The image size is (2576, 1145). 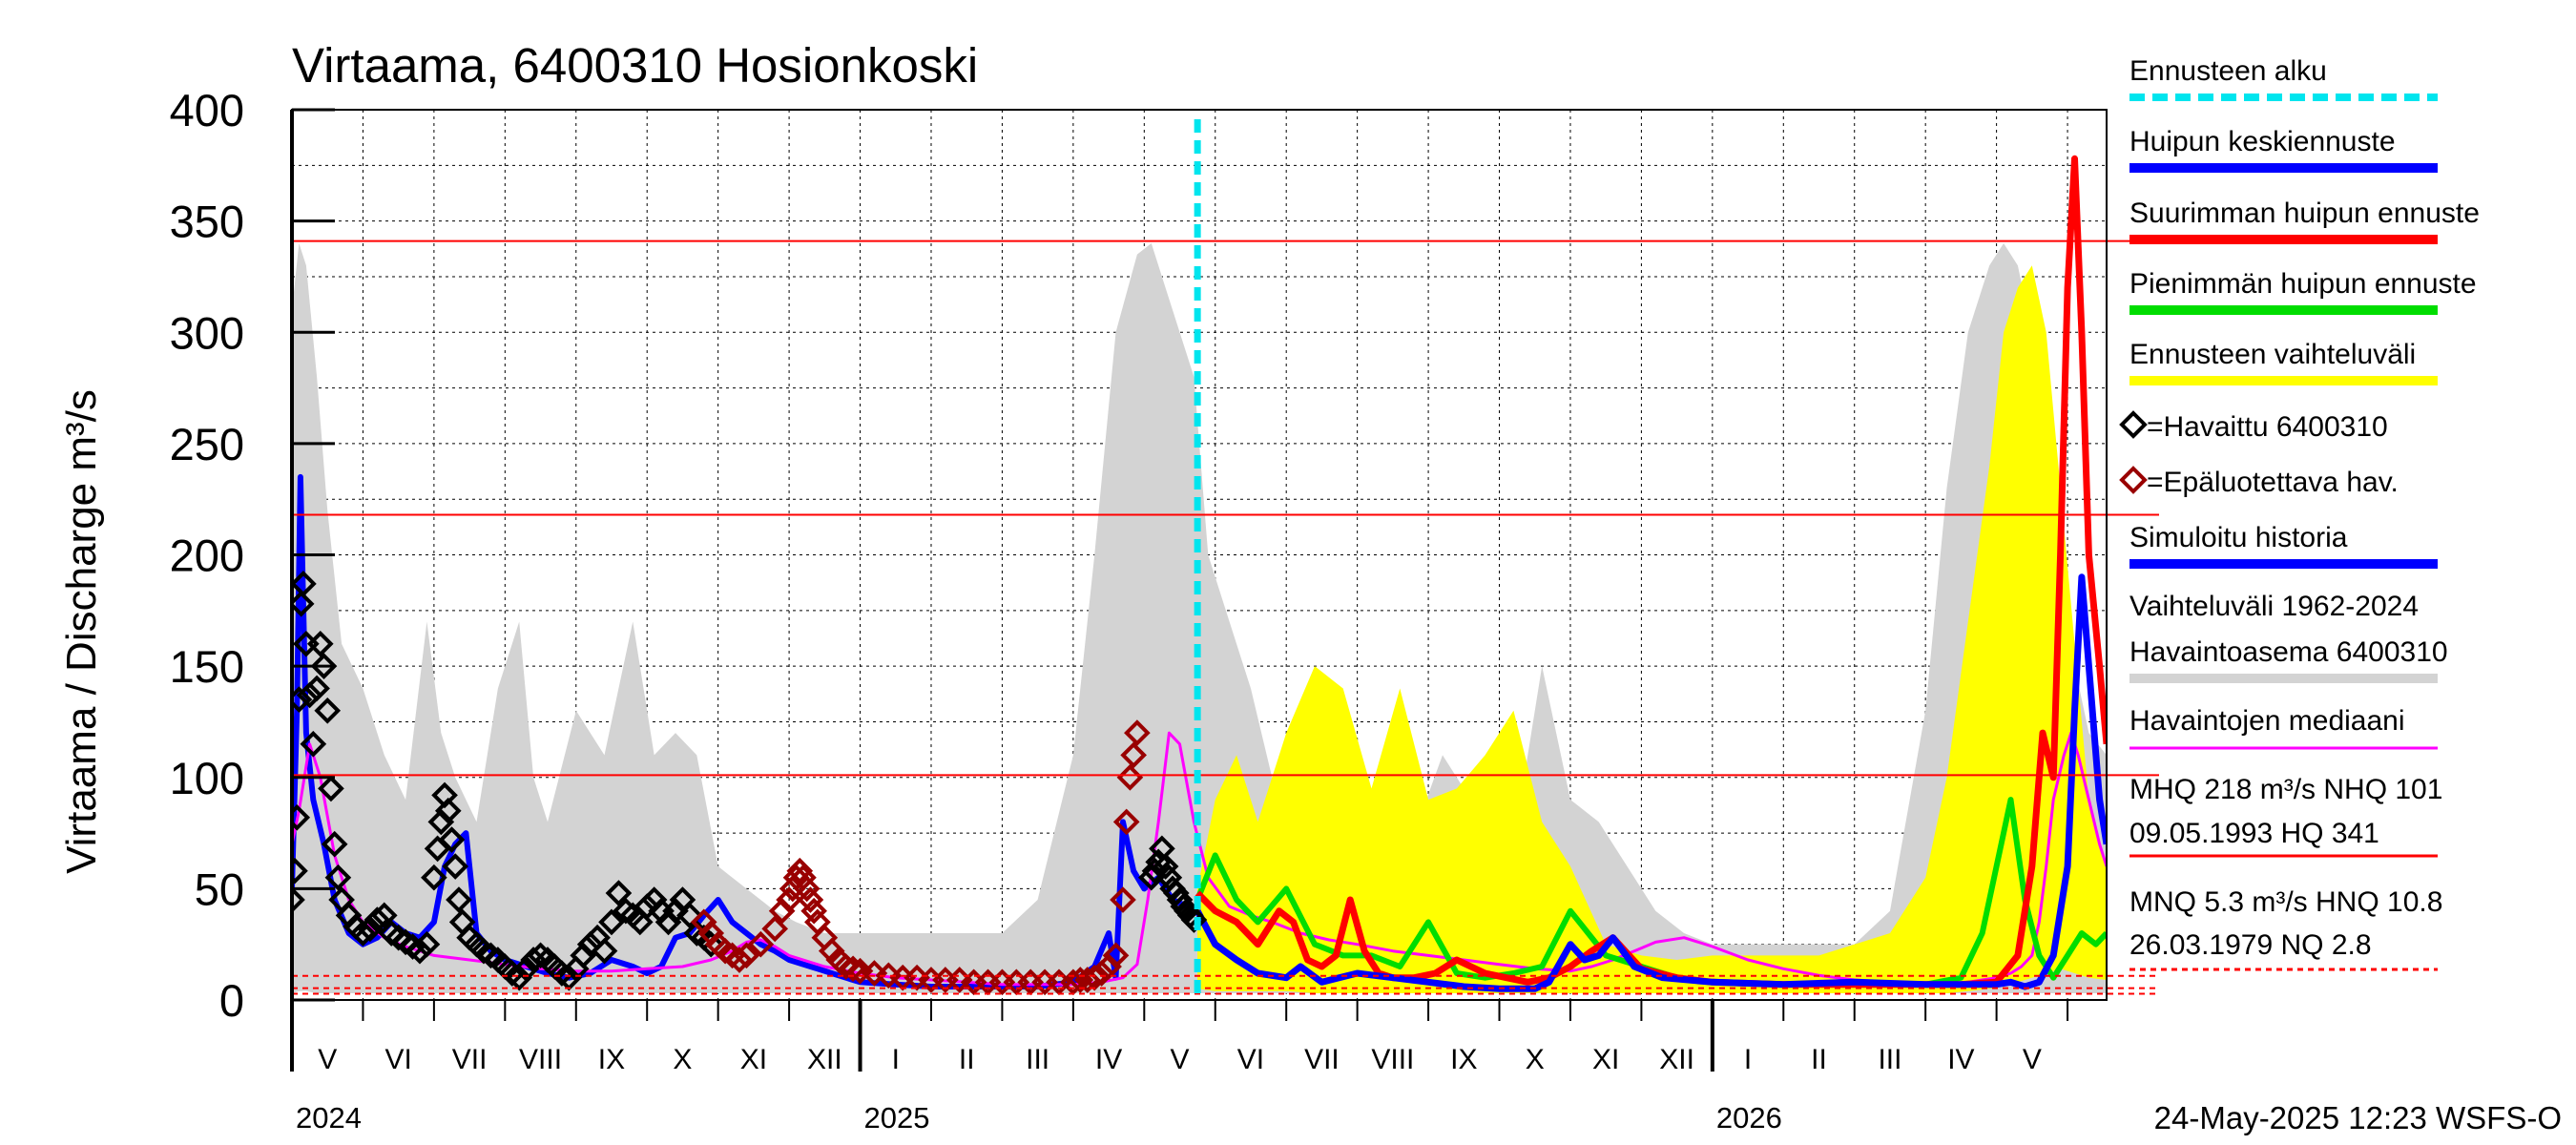 I want to click on legend-label: =Havaittu 6400310, so click(x=2267, y=427).